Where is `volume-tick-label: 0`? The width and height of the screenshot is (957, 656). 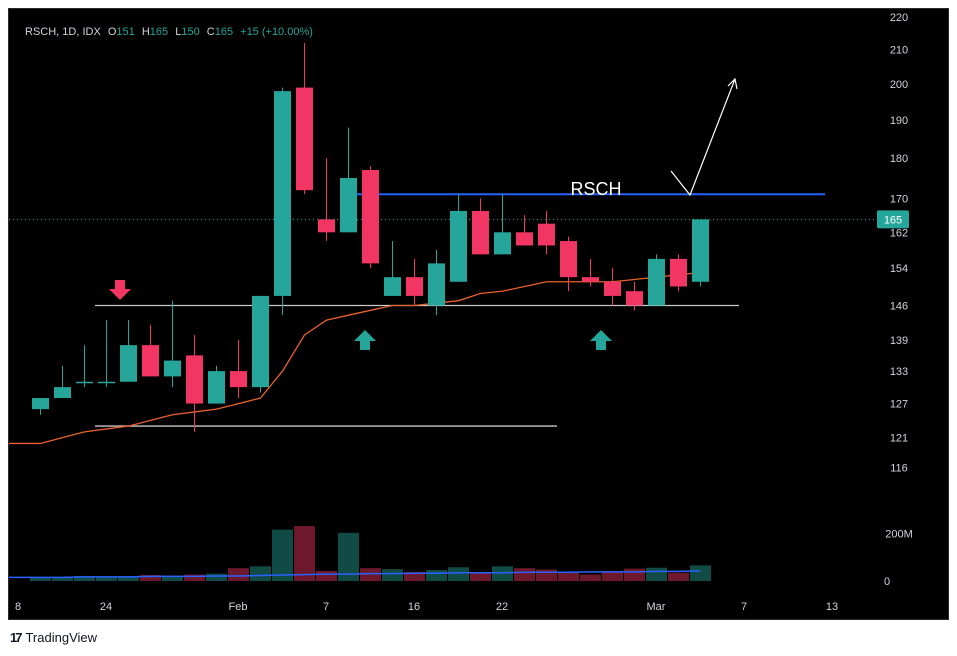 volume-tick-label: 0 is located at coordinates (887, 582).